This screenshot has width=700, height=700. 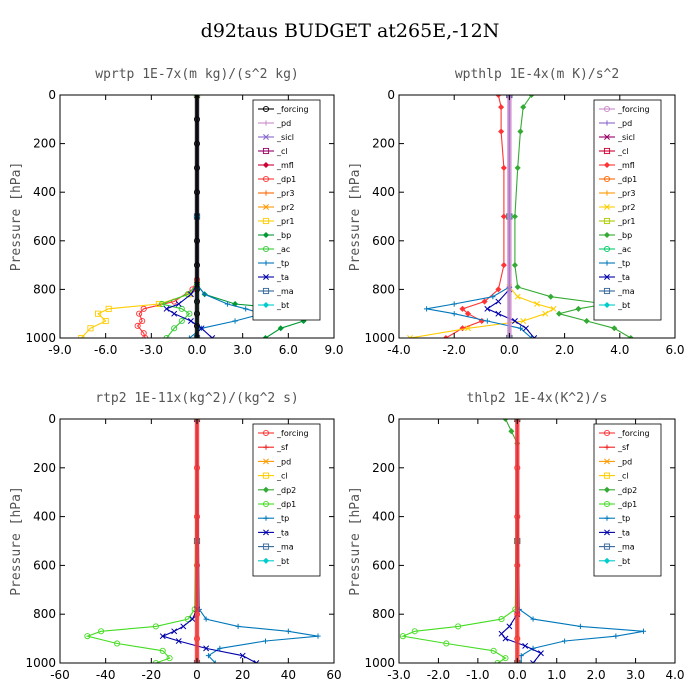 I want to click on panel3-point-tp-5-shape, so click(x=616, y=636).